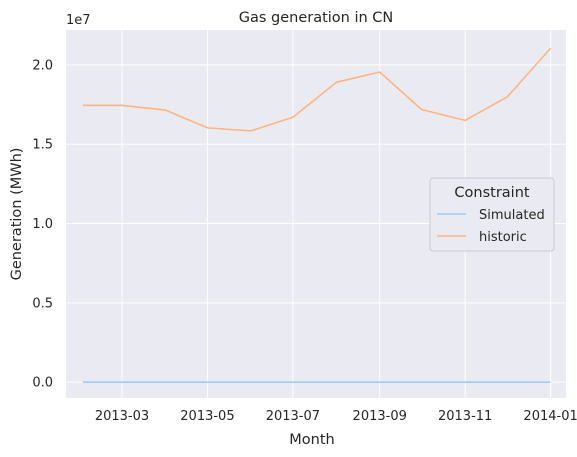 The image size is (577, 457). I want to click on y-tick-label: 0.0, so click(42, 383).